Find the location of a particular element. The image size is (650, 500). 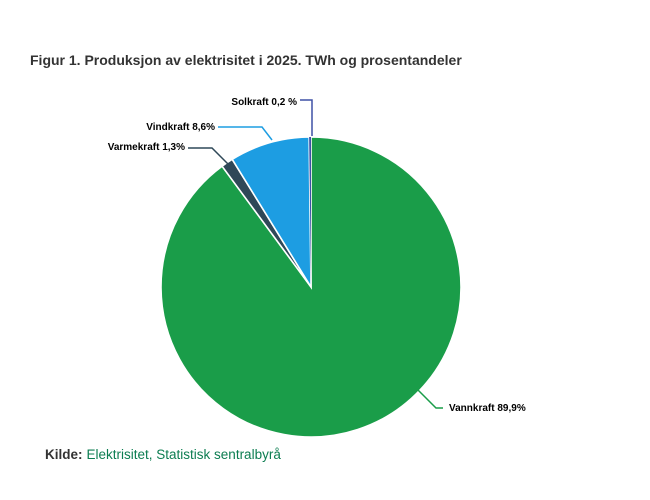

pie-slice-solkraft is located at coordinates (310, 211).